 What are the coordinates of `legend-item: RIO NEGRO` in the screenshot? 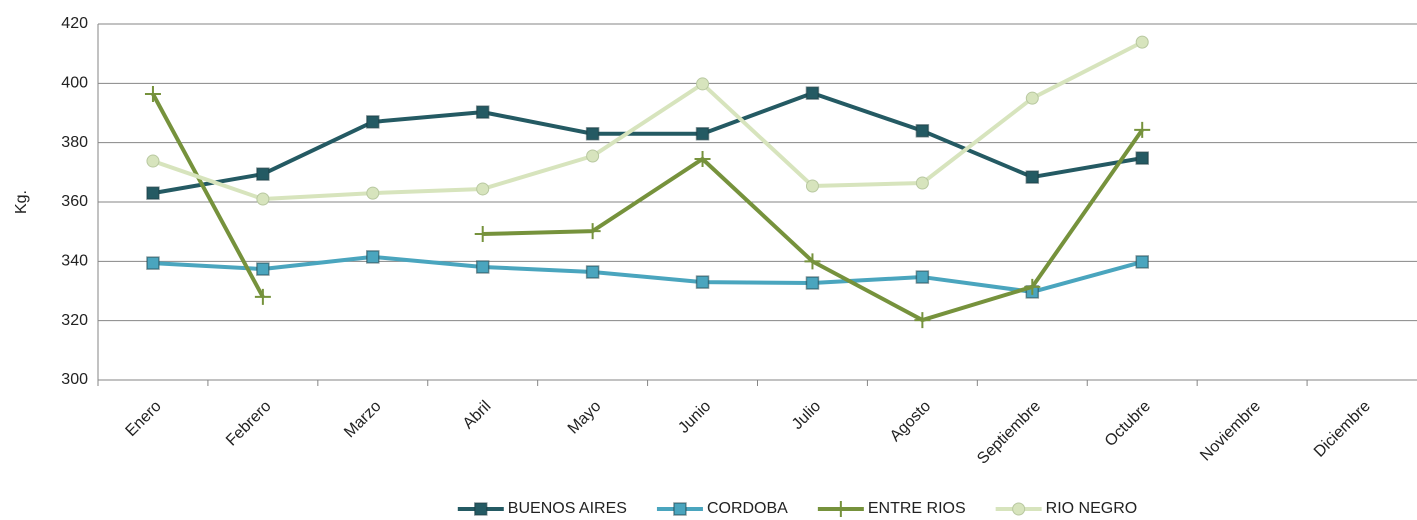 It's located at (1066, 508).